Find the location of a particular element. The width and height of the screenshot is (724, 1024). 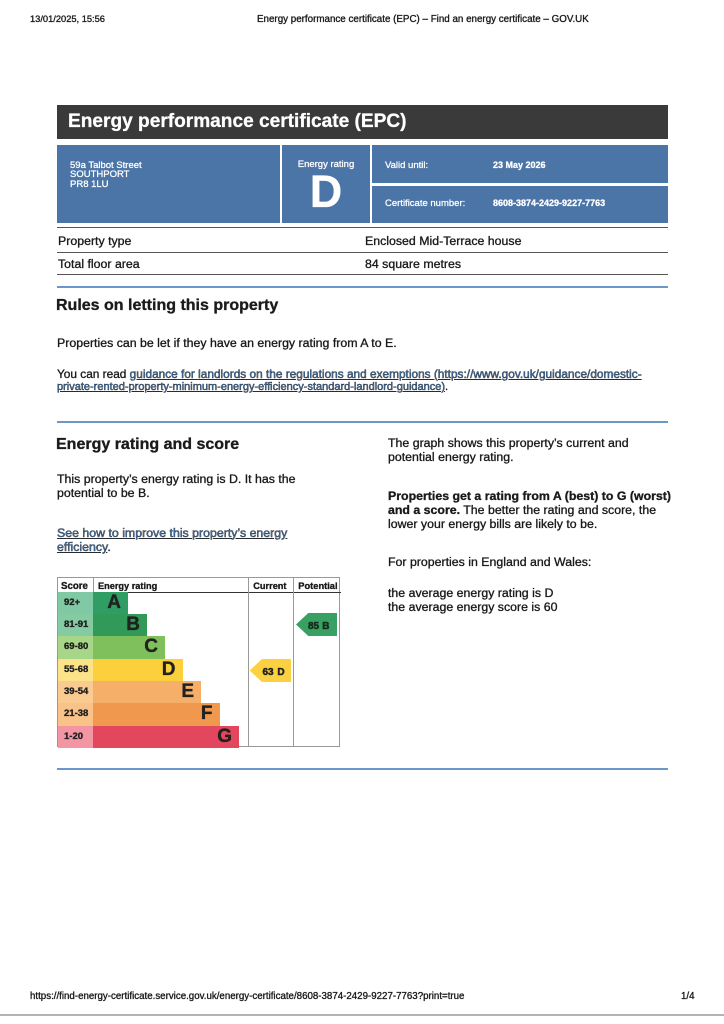

svg-text: B is located at coordinates (325, 626).